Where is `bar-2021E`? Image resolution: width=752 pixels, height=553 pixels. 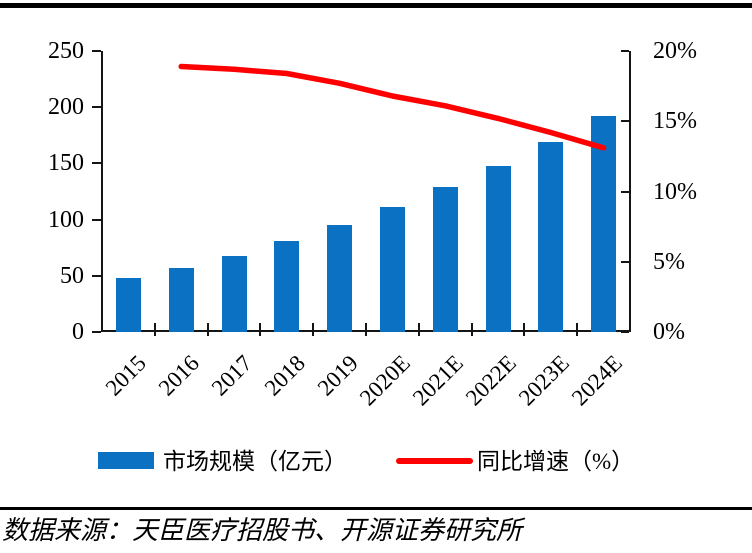
bar-2021E is located at coordinates (445, 259).